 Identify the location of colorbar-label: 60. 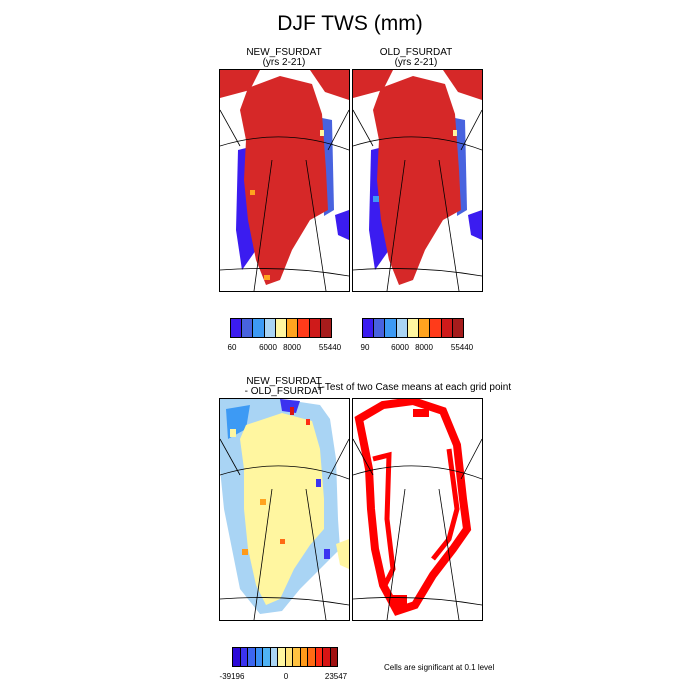
(232, 347).